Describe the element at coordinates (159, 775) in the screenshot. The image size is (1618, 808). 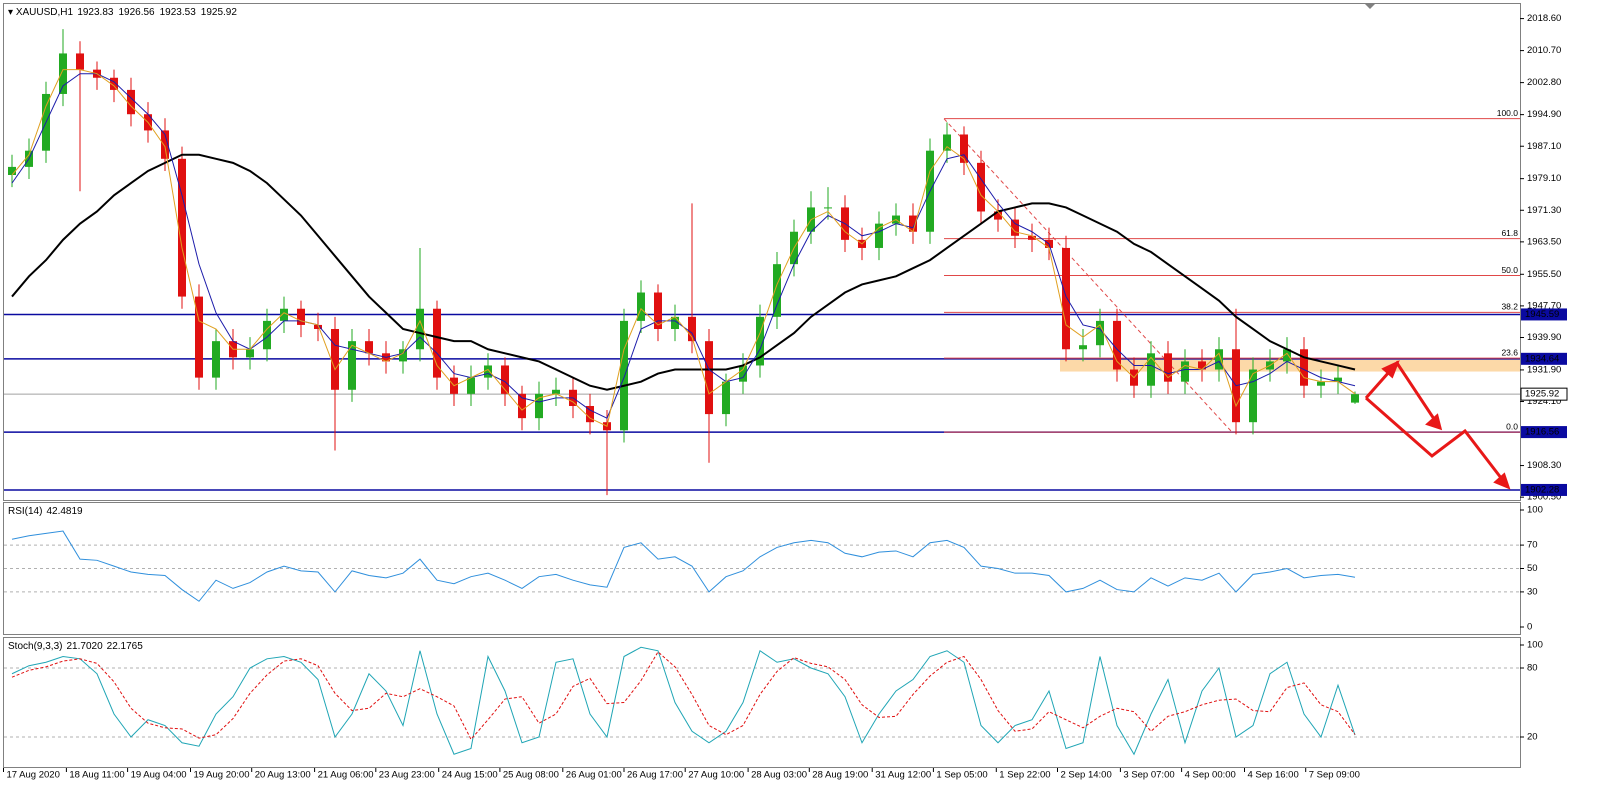
I see `x-tick-label: 19 Aug 04:00` at that location.